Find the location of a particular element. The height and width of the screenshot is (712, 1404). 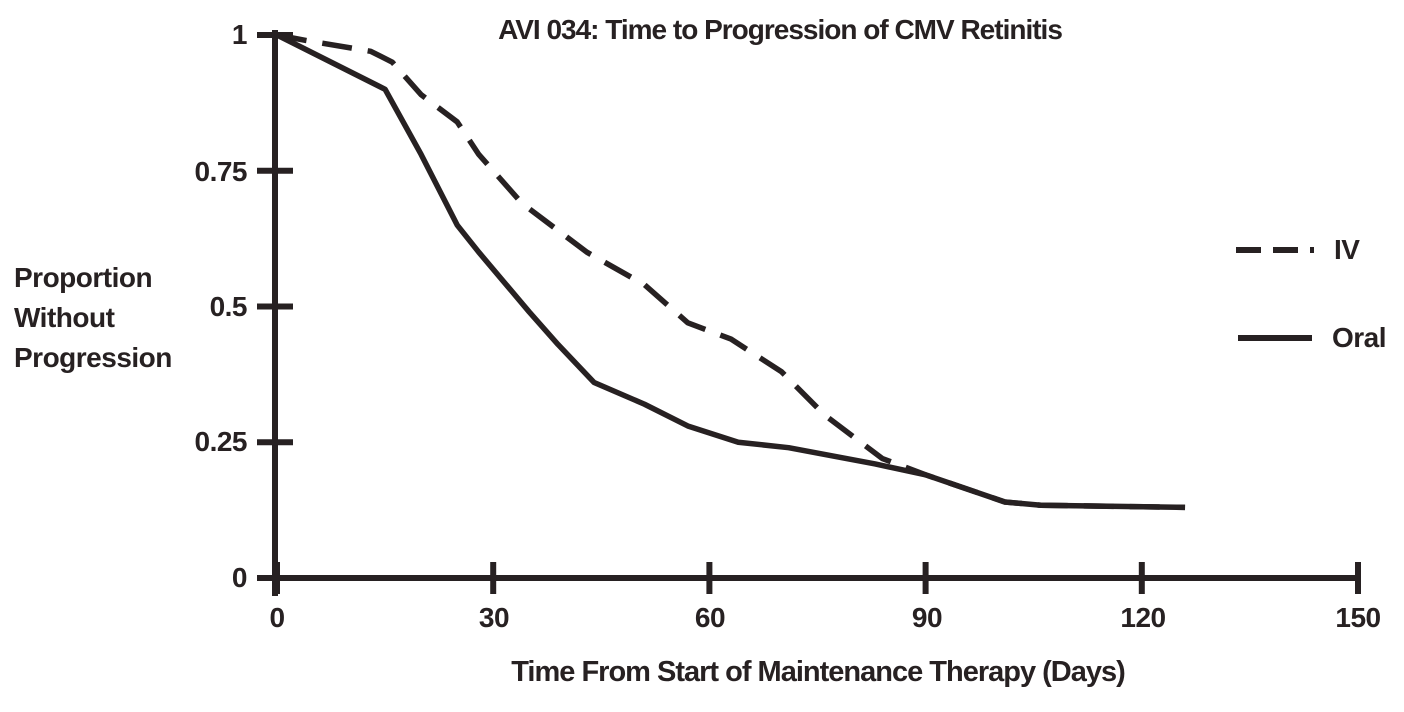

y-tick-label-025: 0.25 is located at coordinates (221, 441).